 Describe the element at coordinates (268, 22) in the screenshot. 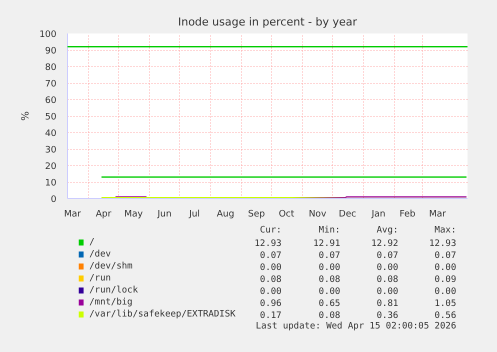

I see `chart-title: Inode usage in percent - by year` at that location.